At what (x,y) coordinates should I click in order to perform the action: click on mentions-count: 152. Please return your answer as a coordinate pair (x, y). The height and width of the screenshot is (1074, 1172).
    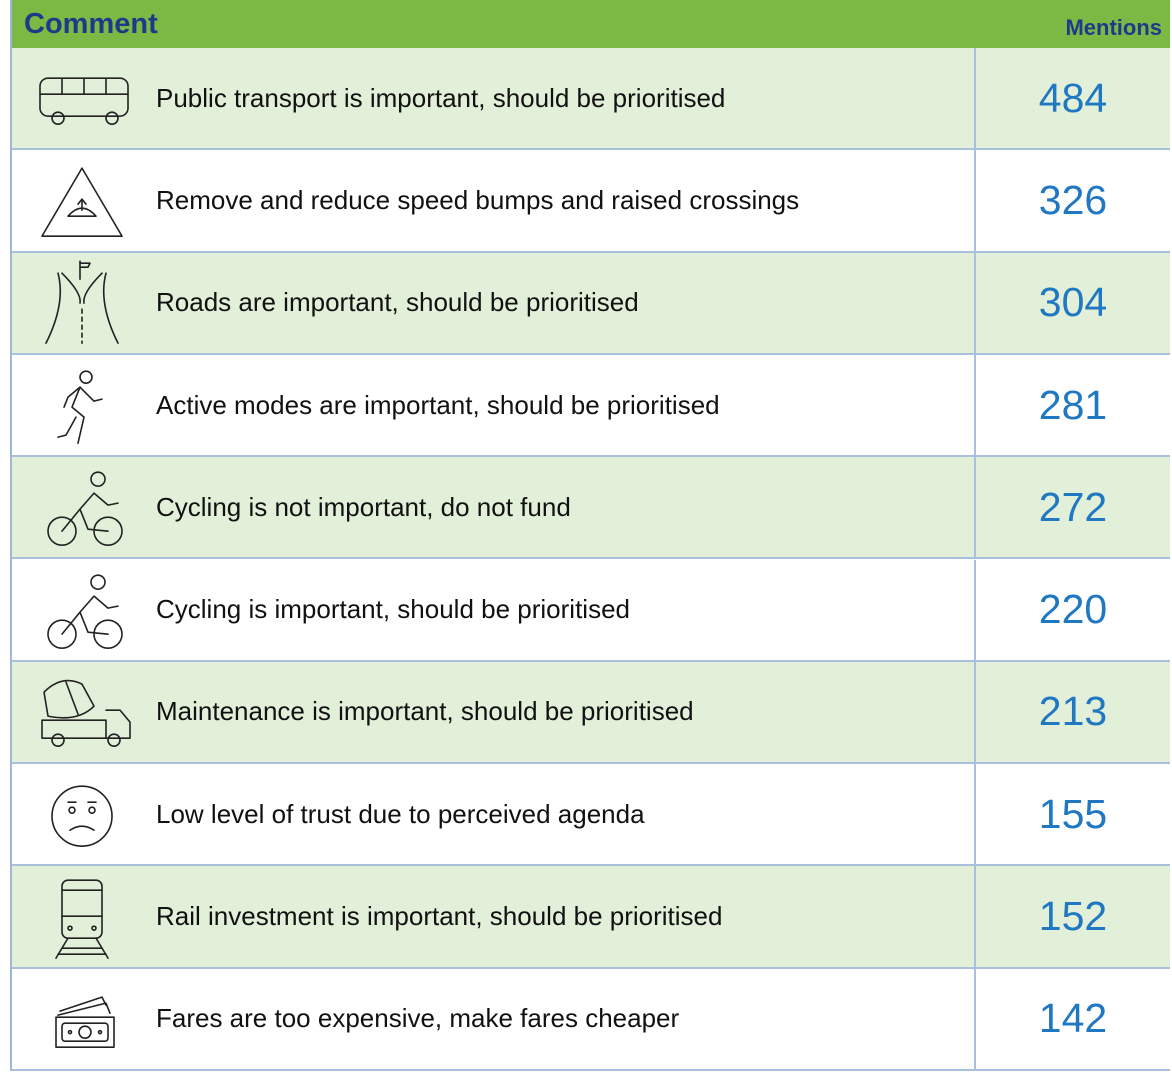
    Looking at the image, I should click on (1072, 916).